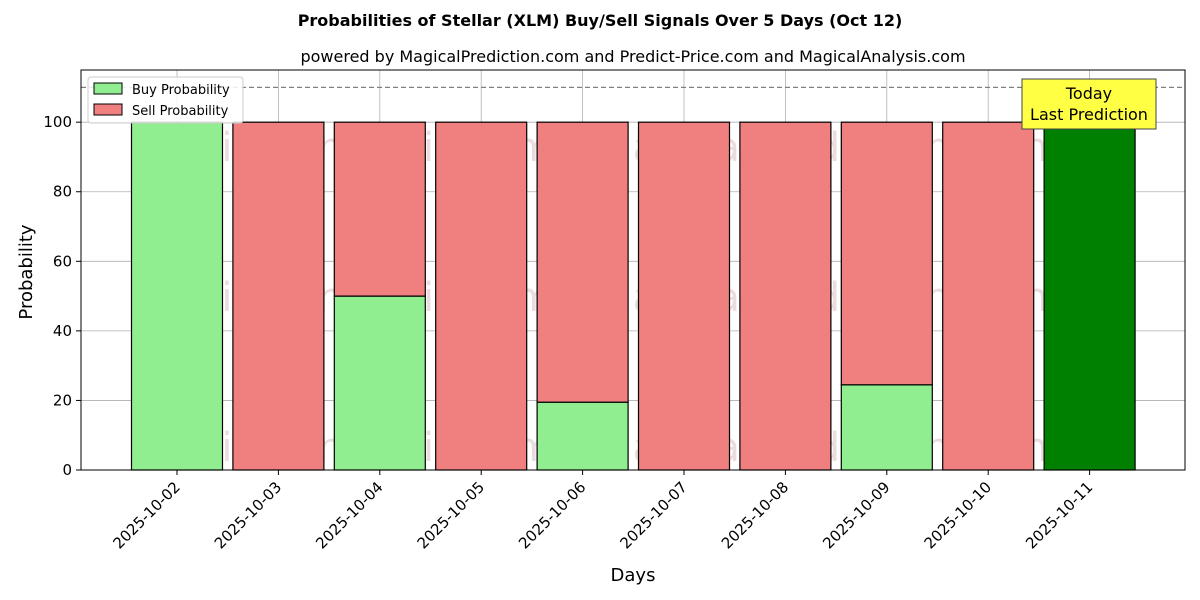 This screenshot has width=1200, height=600. What do you see at coordinates (1059, 515) in the screenshot?
I see `x-tick-label: 2025-10-11` at bounding box center [1059, 515].